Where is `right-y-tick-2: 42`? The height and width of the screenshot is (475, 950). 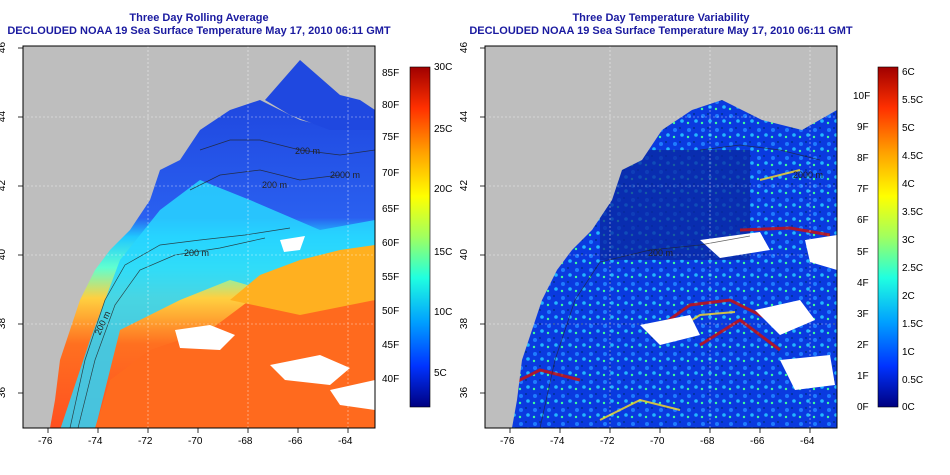
right-y-tick-2: 42 is located at coordinates (465, 185).